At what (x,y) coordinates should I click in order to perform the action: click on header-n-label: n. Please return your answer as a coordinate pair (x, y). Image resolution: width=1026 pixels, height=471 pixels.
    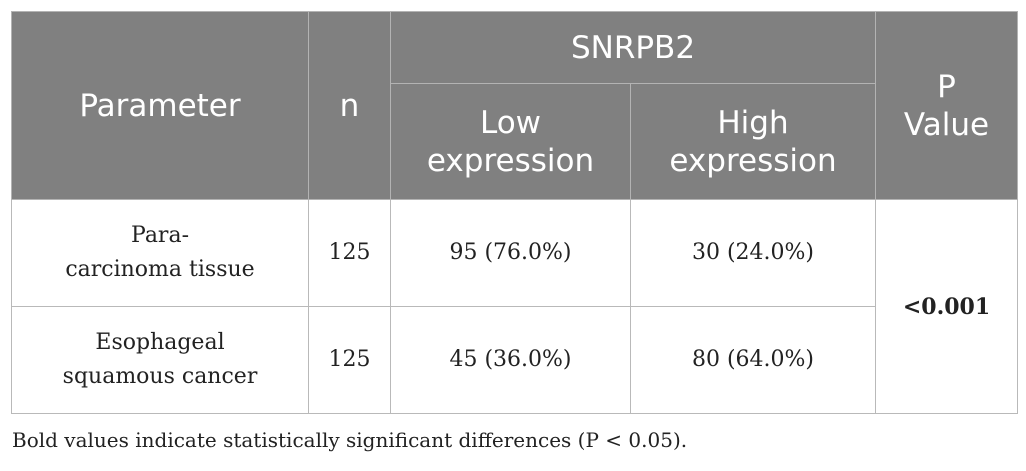
    Looking at the image, I should click on (349, 105).